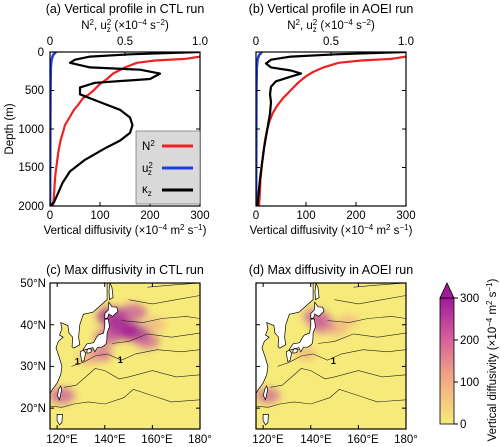 This screenshot has height=447, width=500. I want to click on panel-a-y-tick: 2000, so click(31, 207).